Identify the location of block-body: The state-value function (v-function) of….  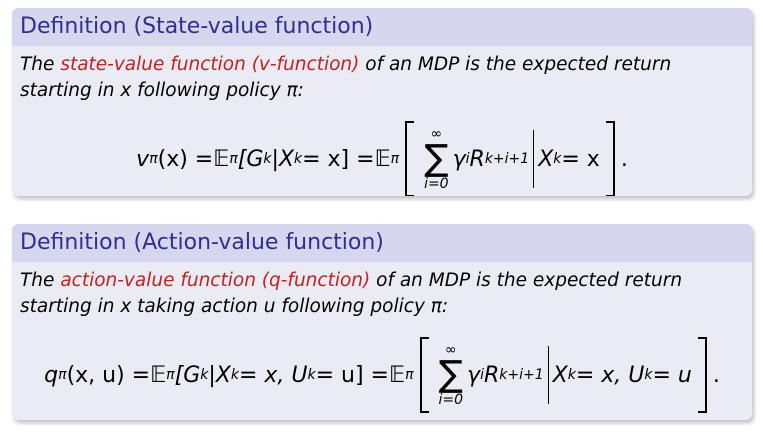
(382, 75).